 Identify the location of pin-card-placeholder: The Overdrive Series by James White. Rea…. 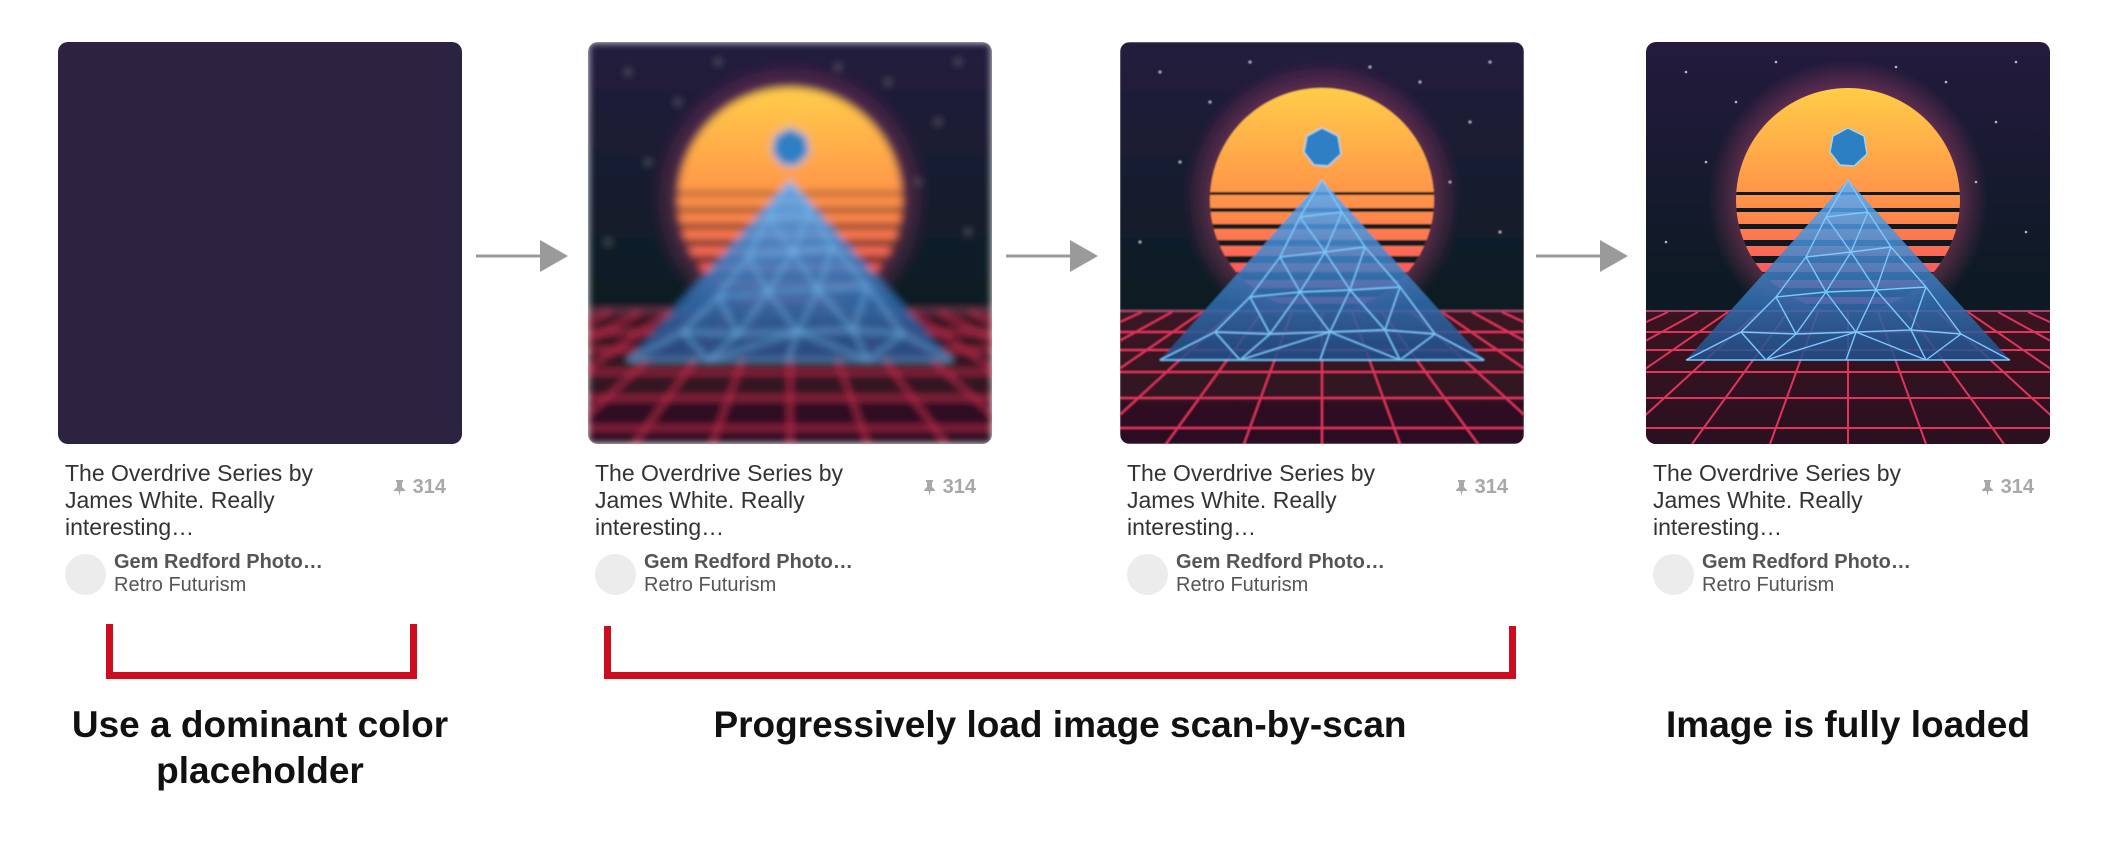
(260, 319).